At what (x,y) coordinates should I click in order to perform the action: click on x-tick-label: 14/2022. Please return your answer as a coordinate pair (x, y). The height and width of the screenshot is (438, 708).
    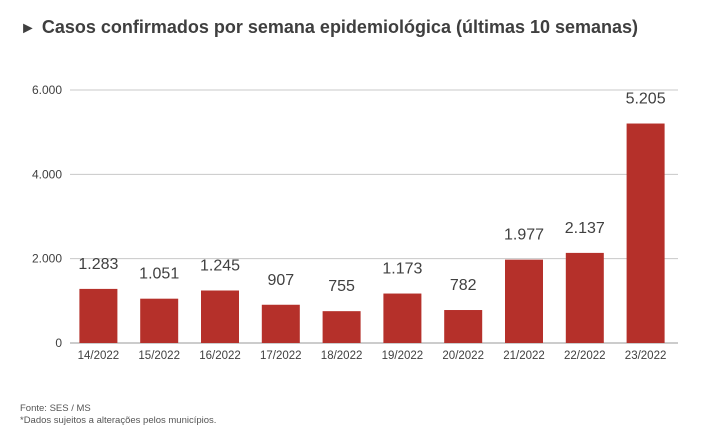
    Looking at the image, I should click on (99, 356).